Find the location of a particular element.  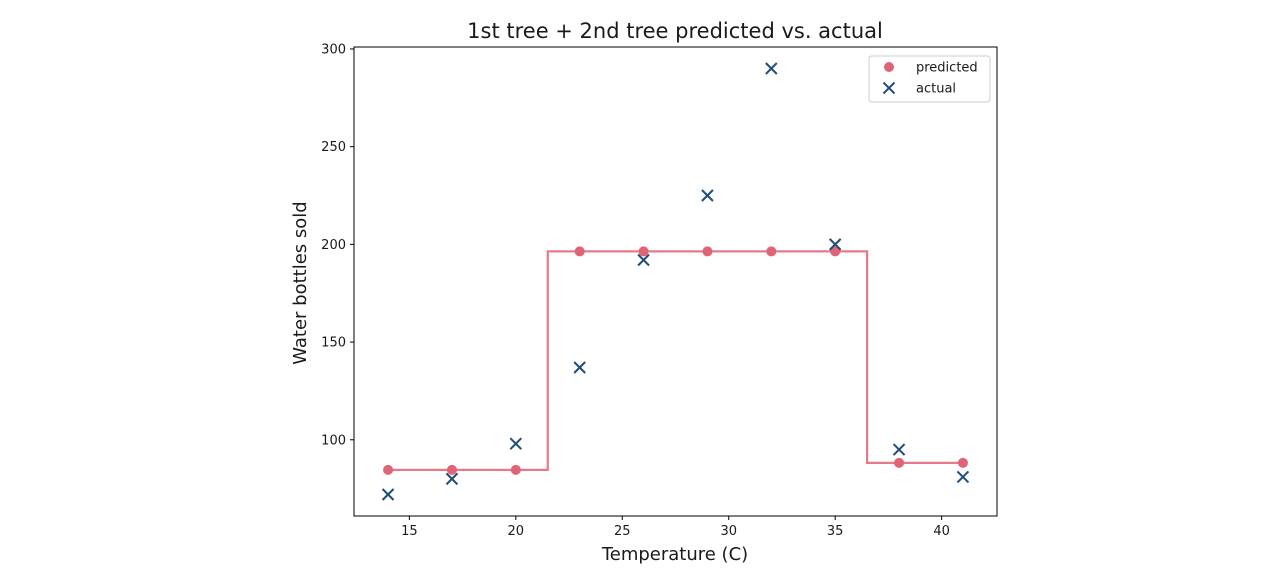

x-tick-label: 30 is located at coordinates (728, 531).